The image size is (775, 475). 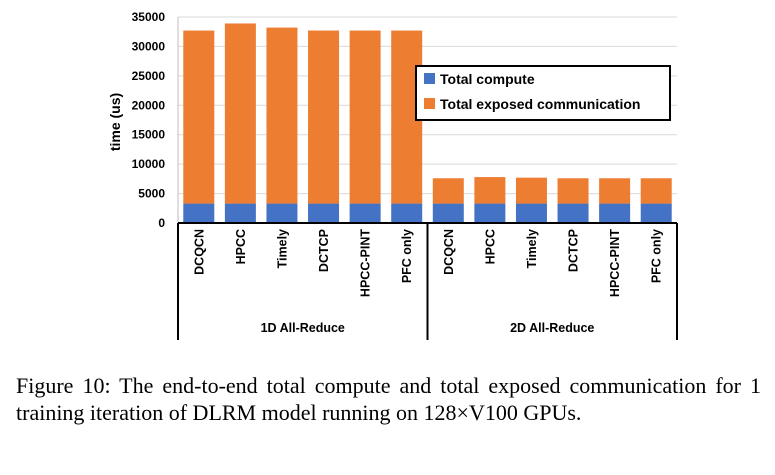 What do you see at coordinates (115, 122) in the screenshot?
I see `y-axis-label: time (us)` at bounding box center [115, 122].